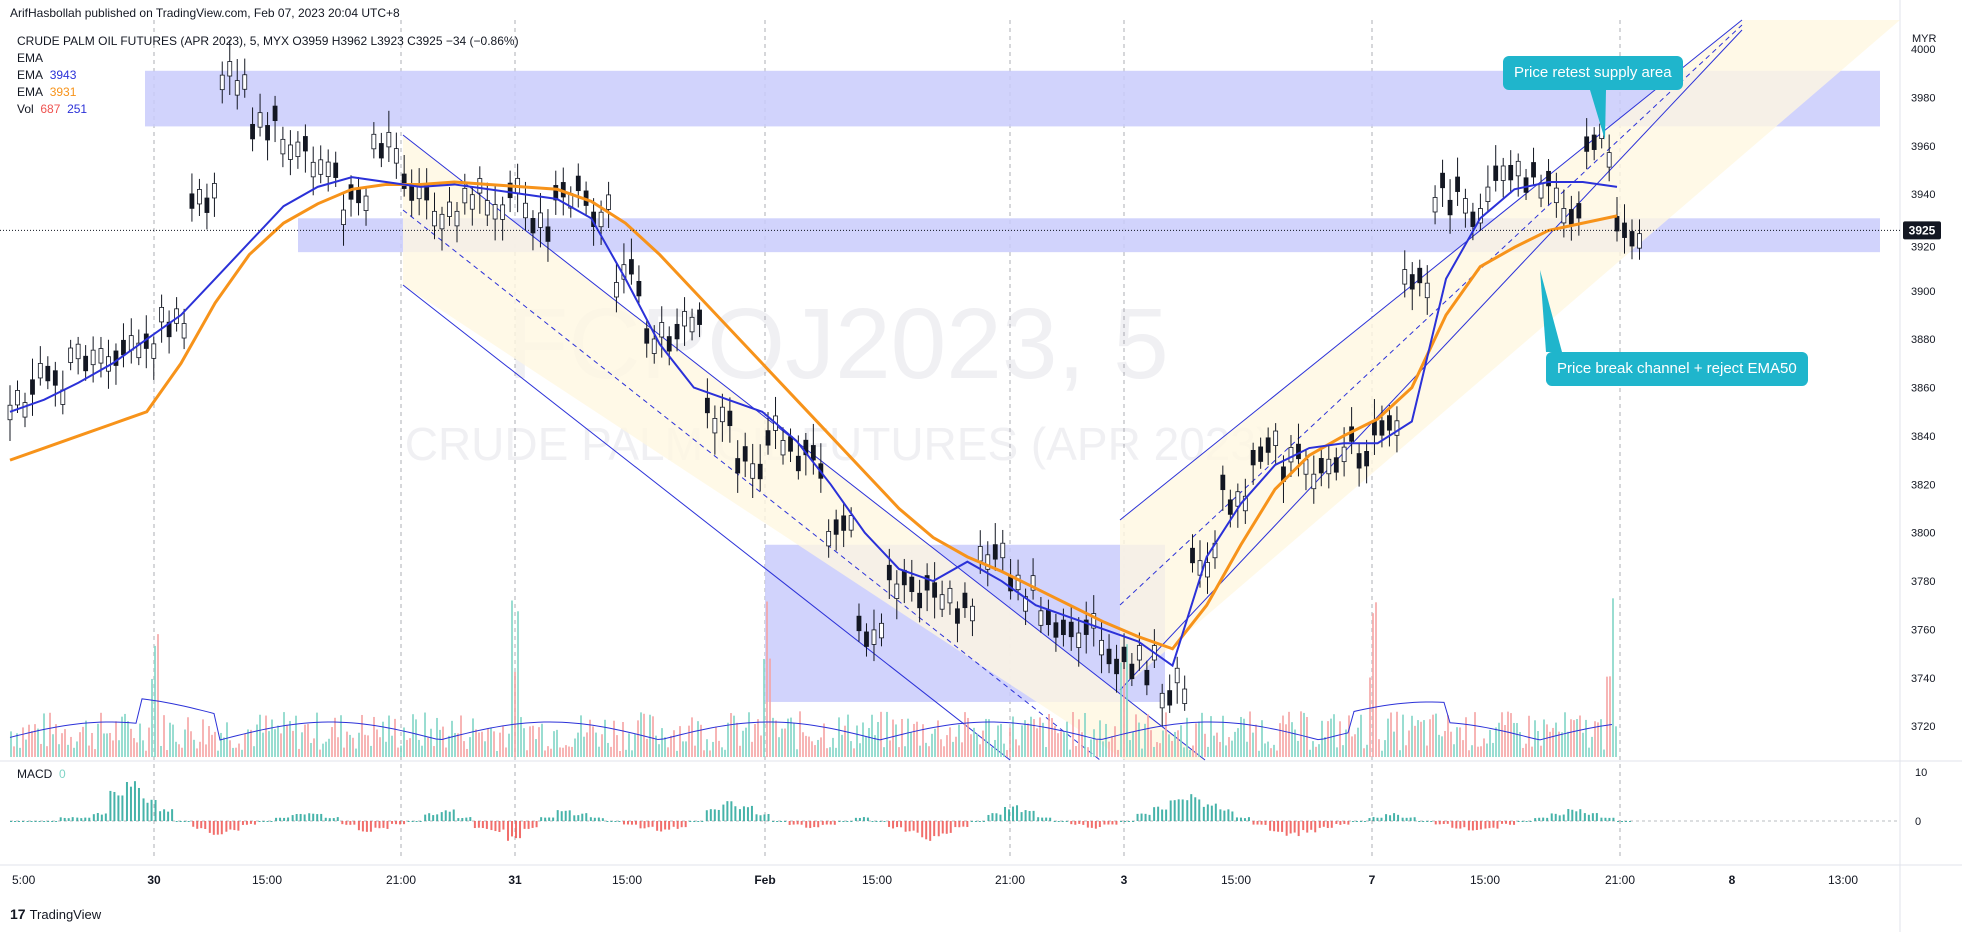 This screenshot has width=1962, height=932. Describe the element at coordinates (1010, 880) in the screenshot. I see `time-tick-label: 21:00` at that location.